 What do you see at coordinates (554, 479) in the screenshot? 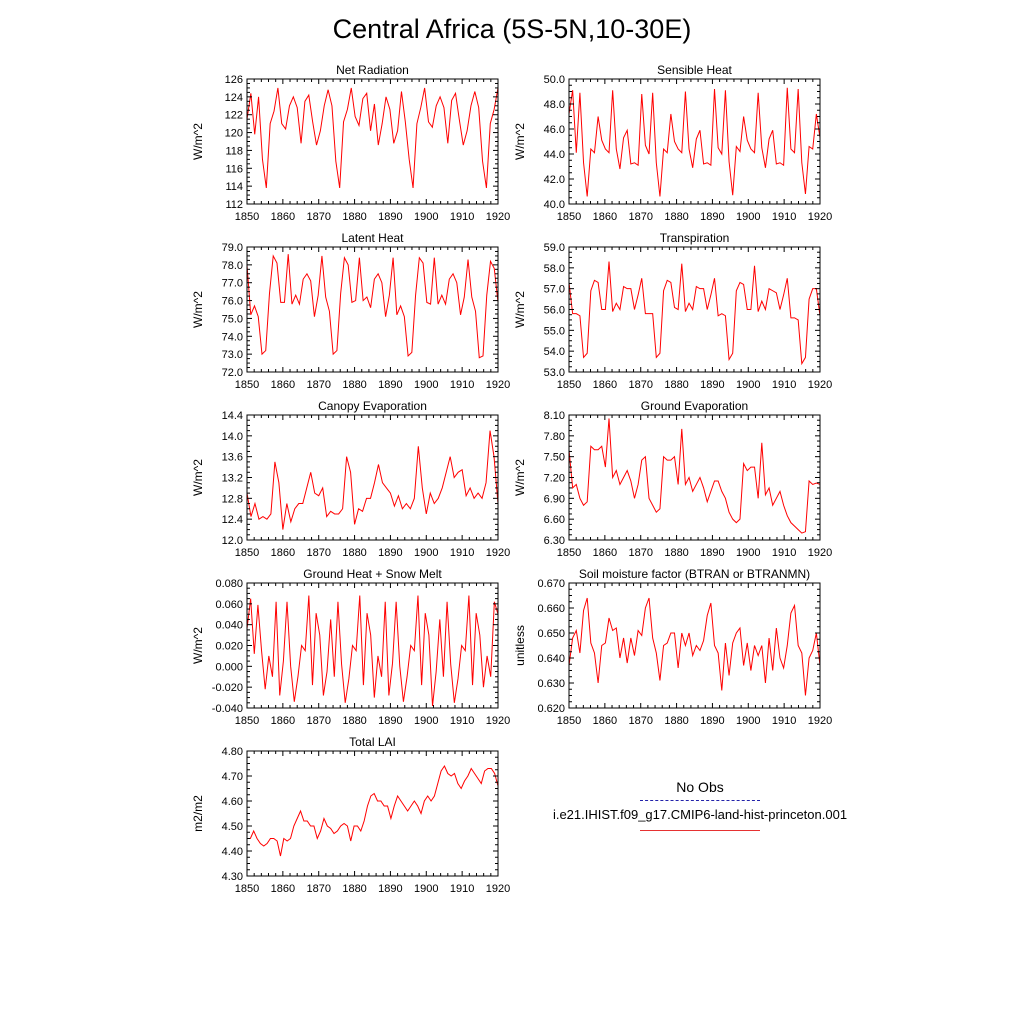
I see `y-tick-label: 7.20` at bounding box center [554, 479].